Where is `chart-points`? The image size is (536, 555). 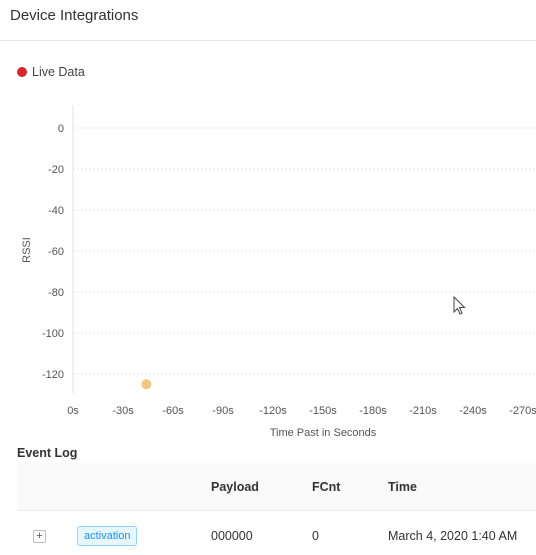
chart-points is located at coordinates (146, 384).